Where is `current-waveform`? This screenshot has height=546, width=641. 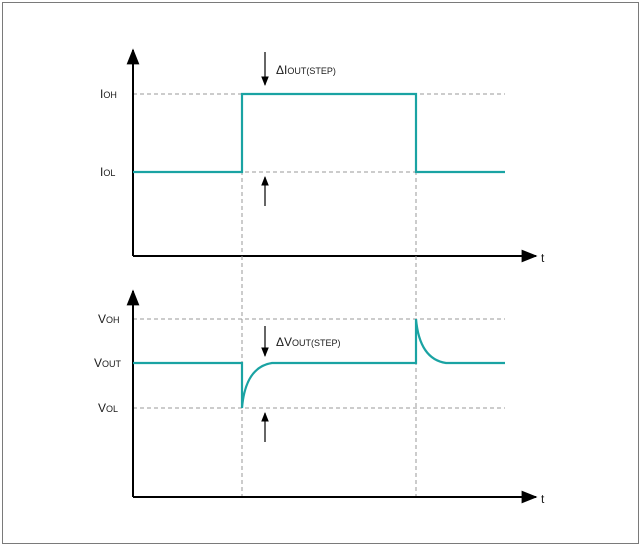
current-waveform is located at coordinates (319, 133).